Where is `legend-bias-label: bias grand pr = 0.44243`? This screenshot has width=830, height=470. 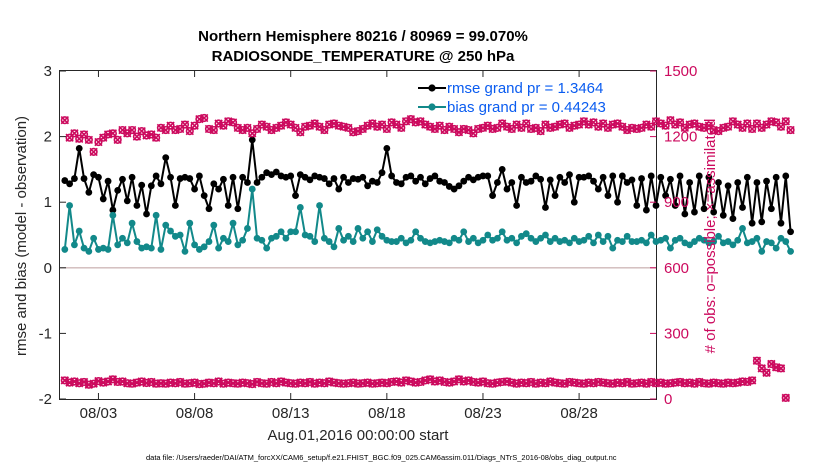
legend-bias-label: bias grand pr = 0.44243 is located at coordinates (526, 107).